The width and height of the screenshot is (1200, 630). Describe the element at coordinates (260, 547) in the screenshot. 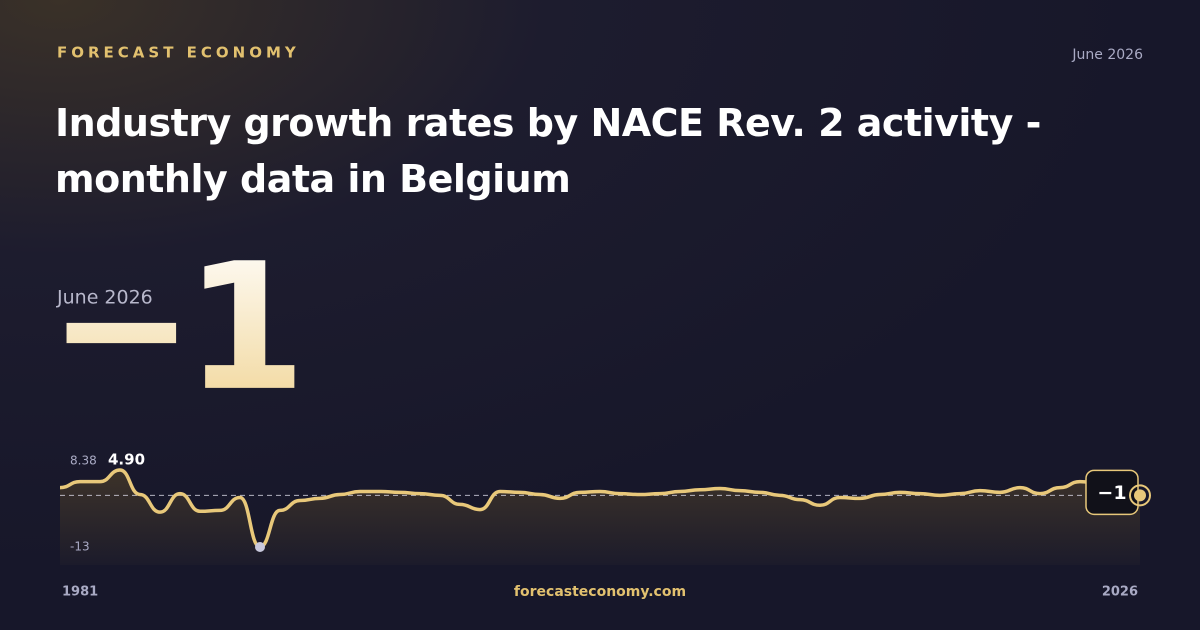

I see `min-point` at that location.